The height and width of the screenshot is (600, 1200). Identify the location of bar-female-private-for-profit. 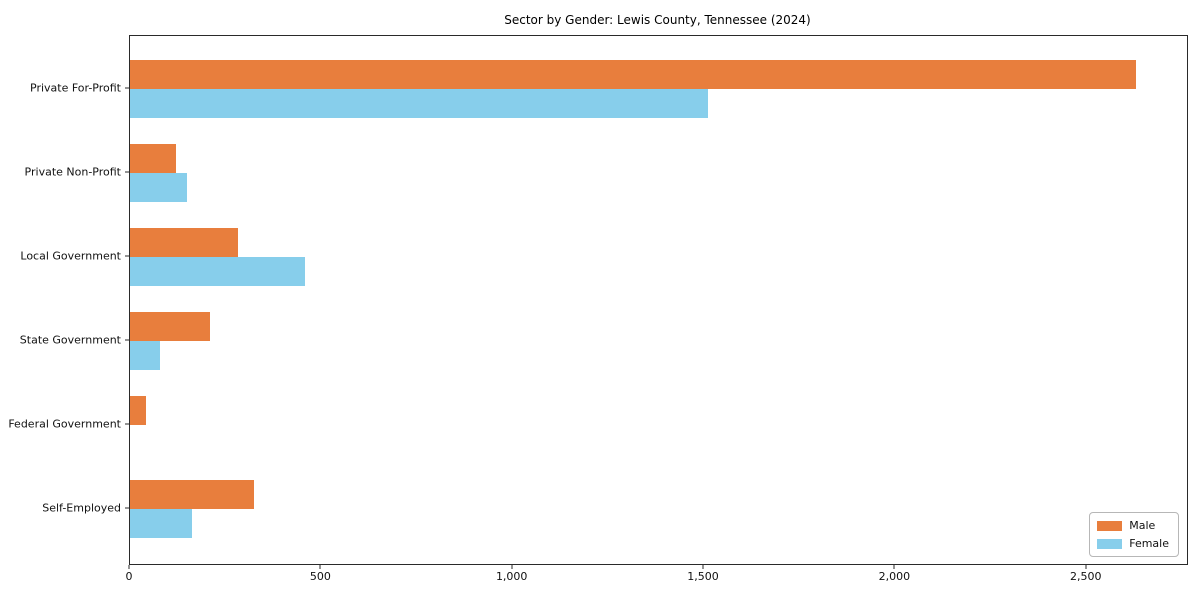
(419, 103).